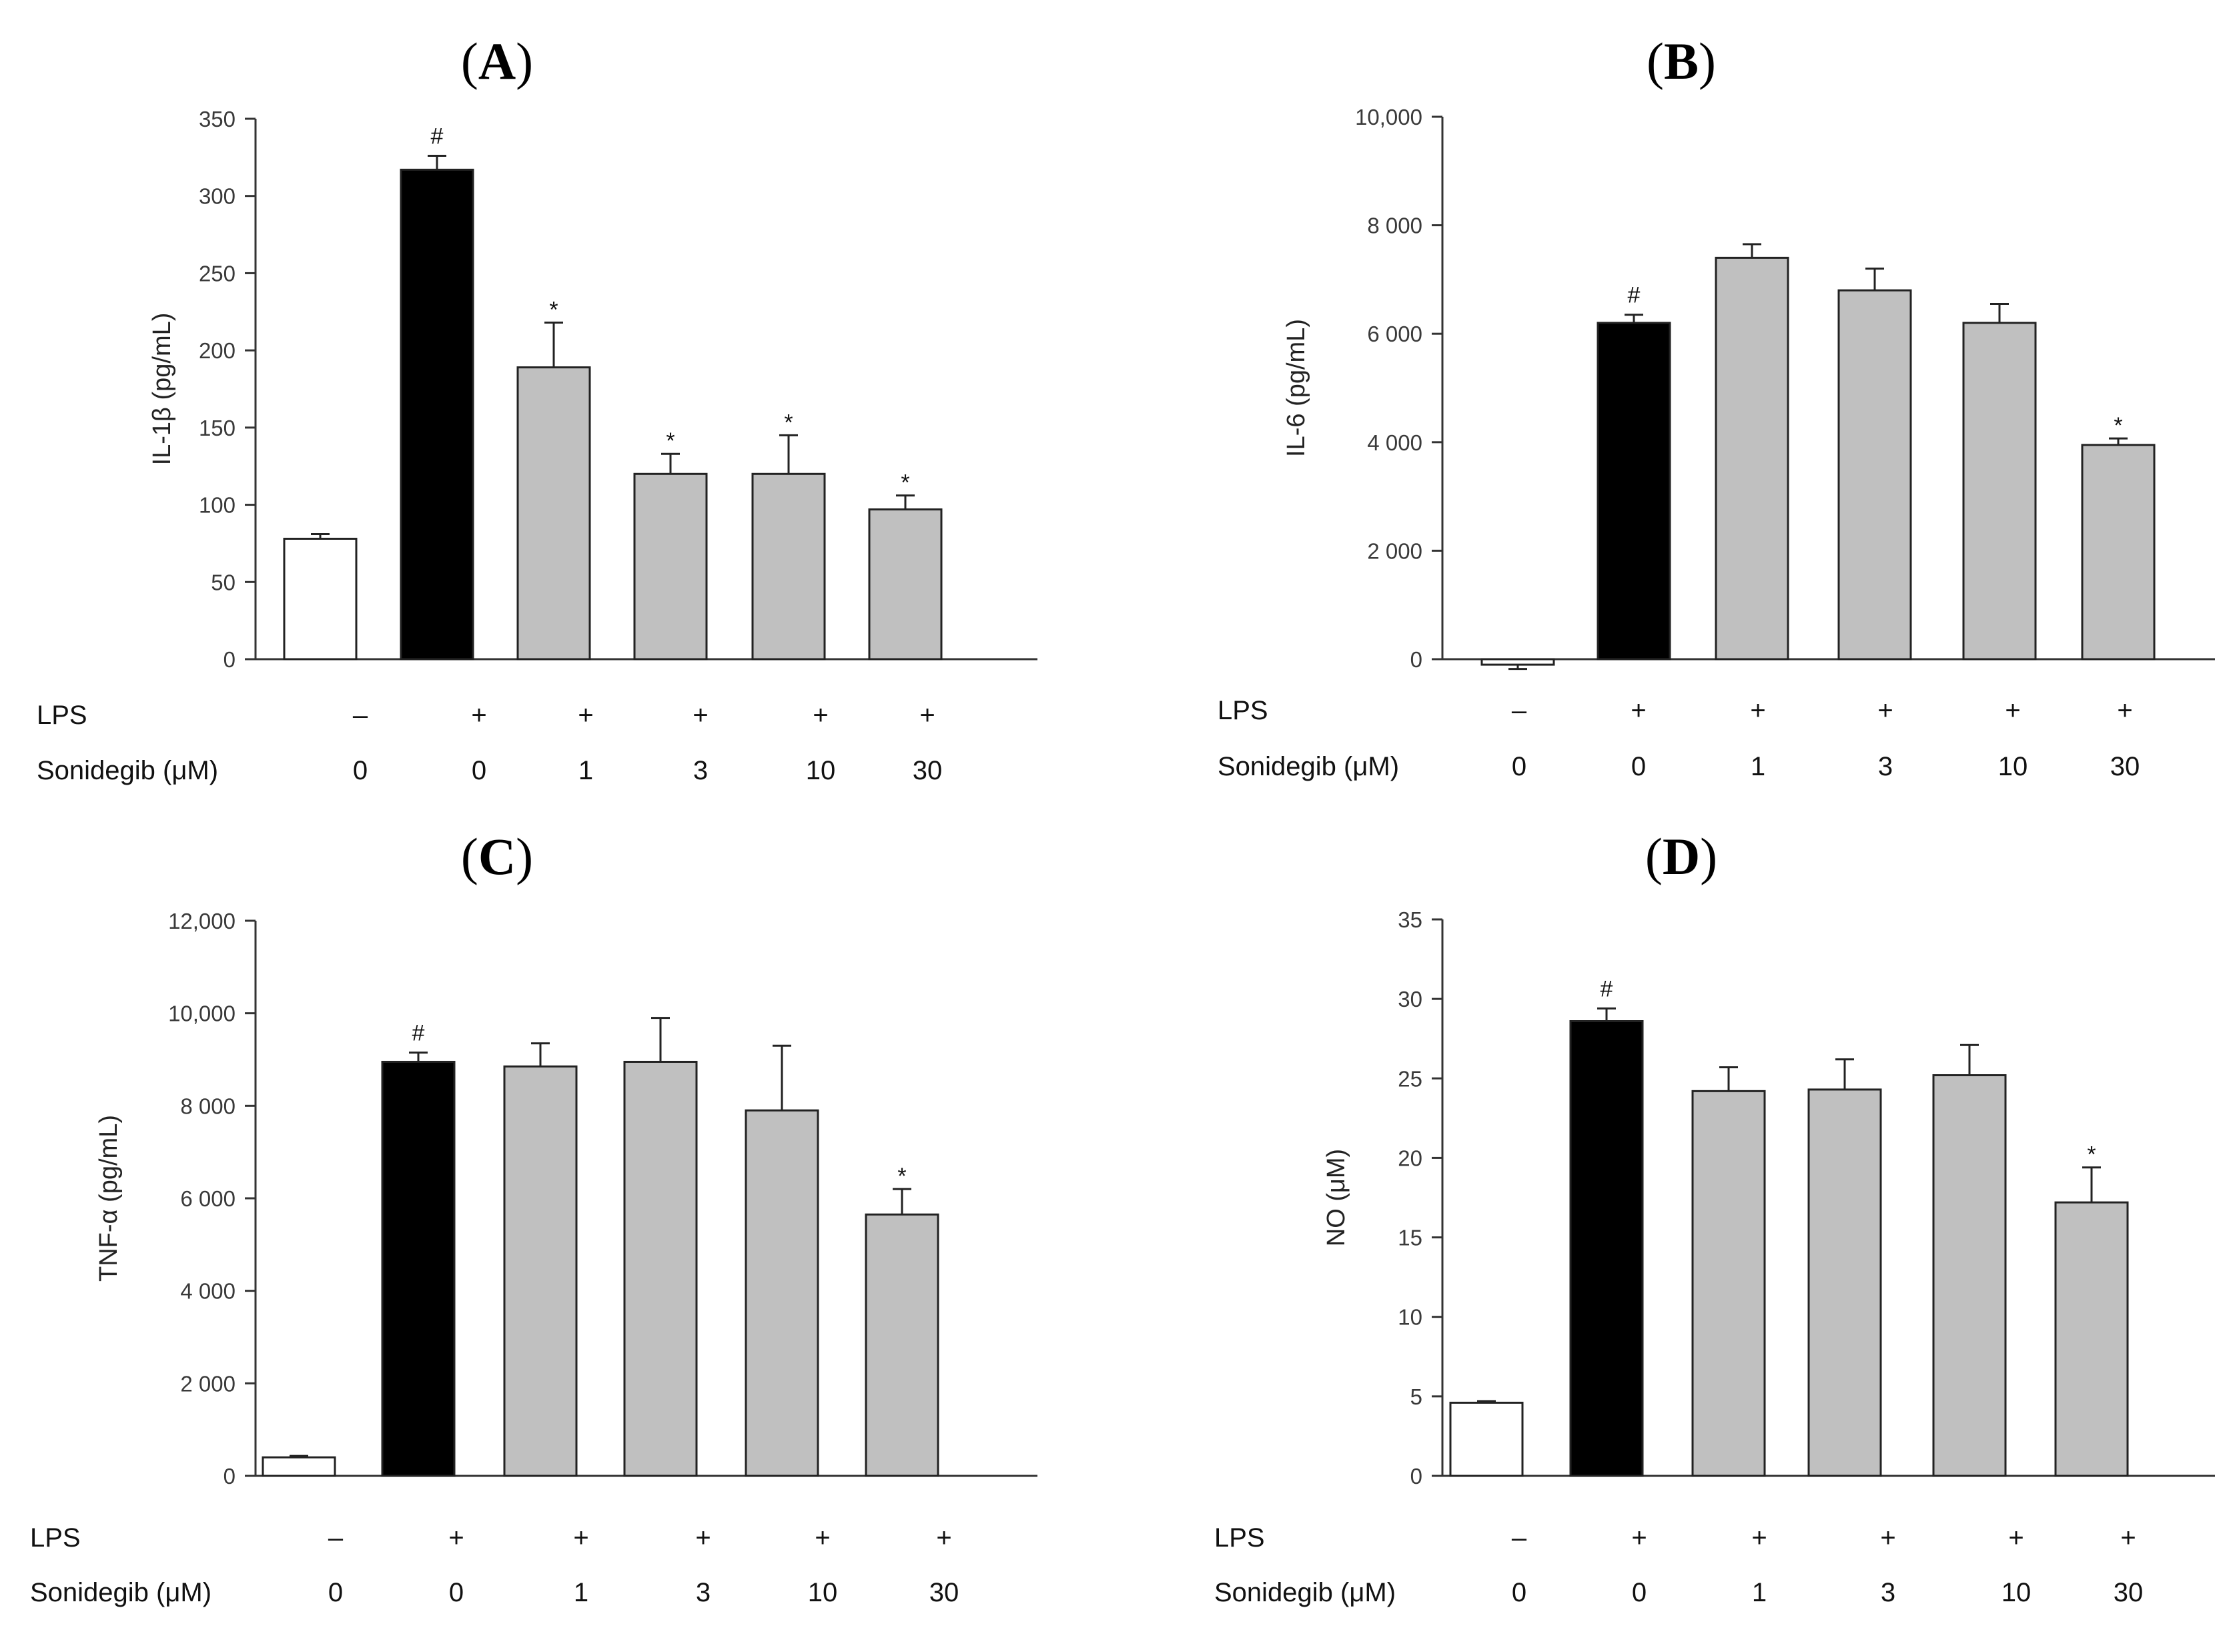  What do you see at coordinates (1305, 1592) in the screenshot?
I see `sonidegib-row-label-d: Sonidegib (μM)` at bounding box center [1305, 1592].